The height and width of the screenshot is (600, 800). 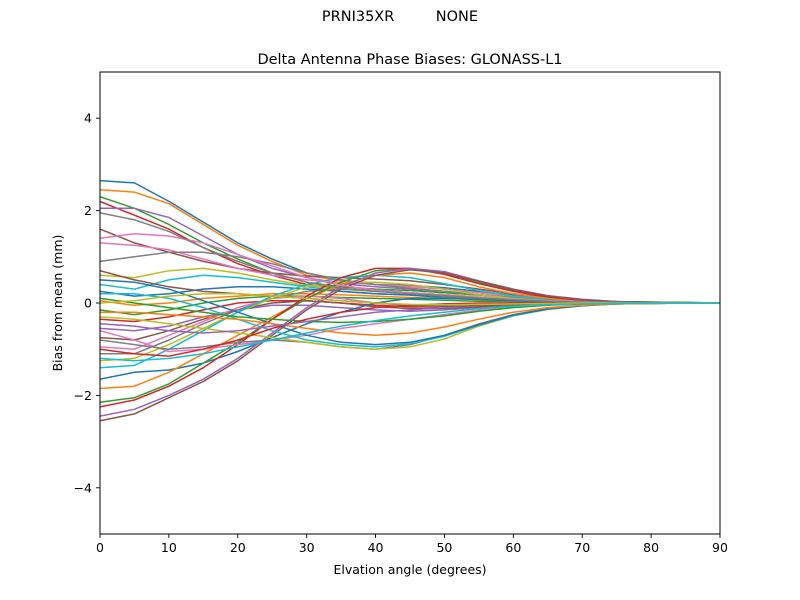 I want to click on suptitle-left: PRNI35XR, so click(x=358, y=17).